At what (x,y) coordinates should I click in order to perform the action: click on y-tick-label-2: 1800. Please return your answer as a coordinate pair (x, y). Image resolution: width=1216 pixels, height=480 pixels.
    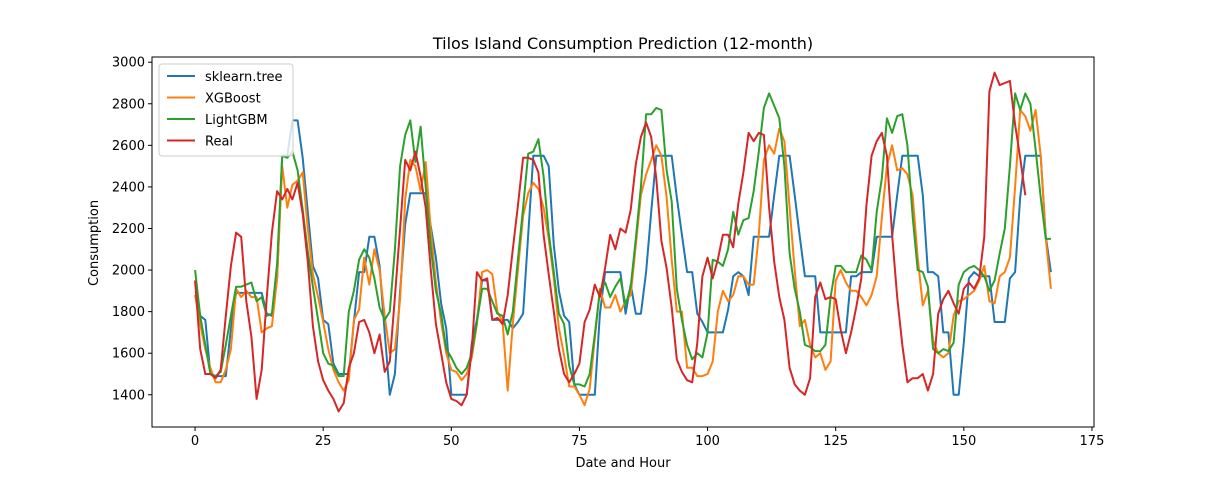
    Looking at the image, I should click on (128, 312).